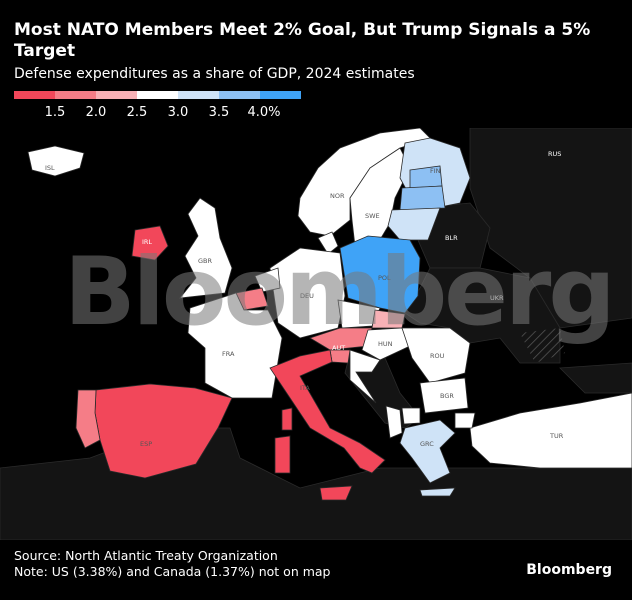  Describe the element at coordinates (414, 224) in the screenshot. I see `lithuania` at that location.